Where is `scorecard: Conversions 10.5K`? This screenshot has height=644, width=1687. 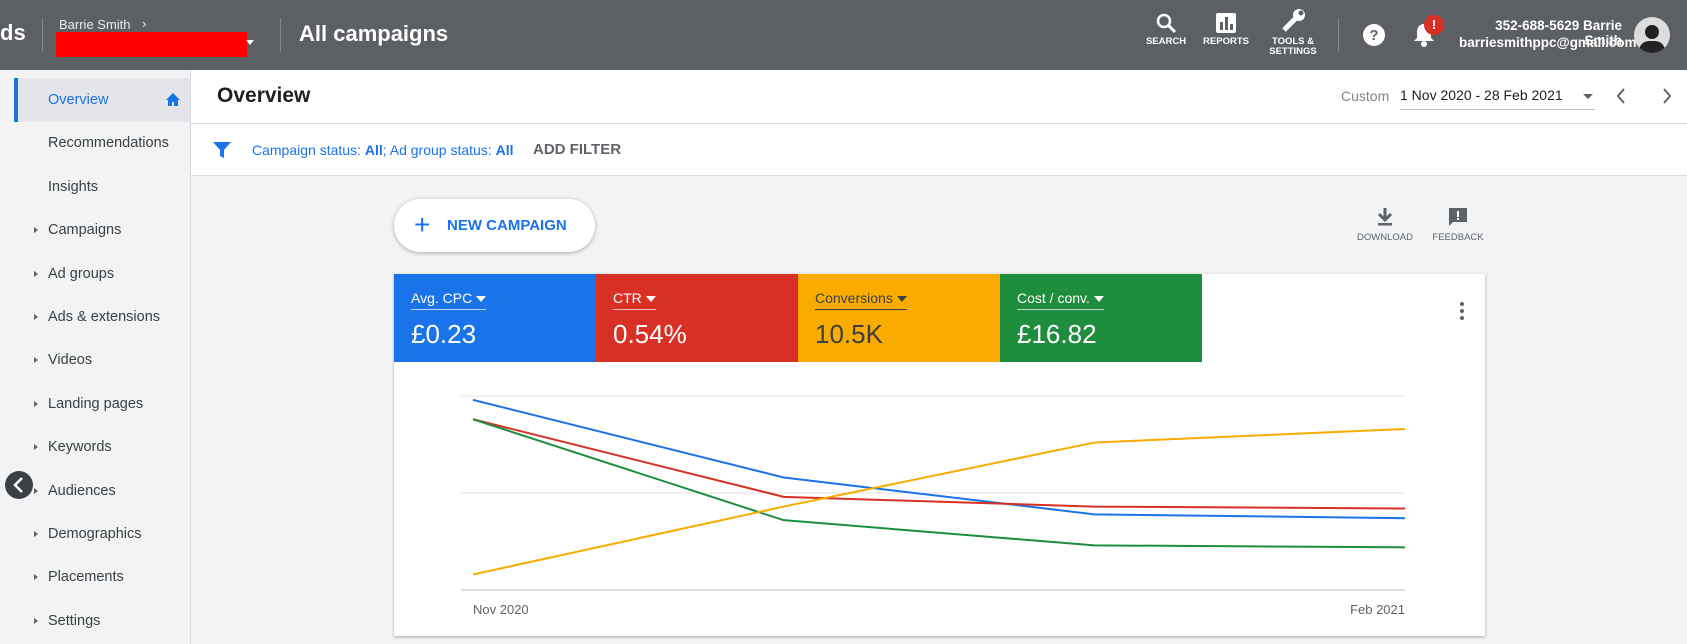
scorecard: Conversions 10.5K is located at coordinates (899, 318).